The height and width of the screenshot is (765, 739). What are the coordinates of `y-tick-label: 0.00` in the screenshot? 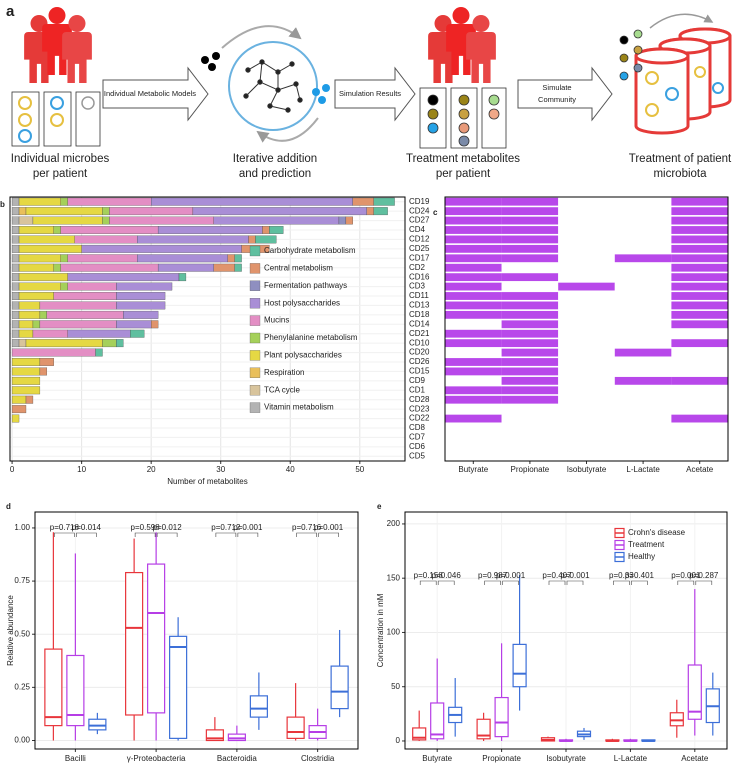 It's located at (22, 740).